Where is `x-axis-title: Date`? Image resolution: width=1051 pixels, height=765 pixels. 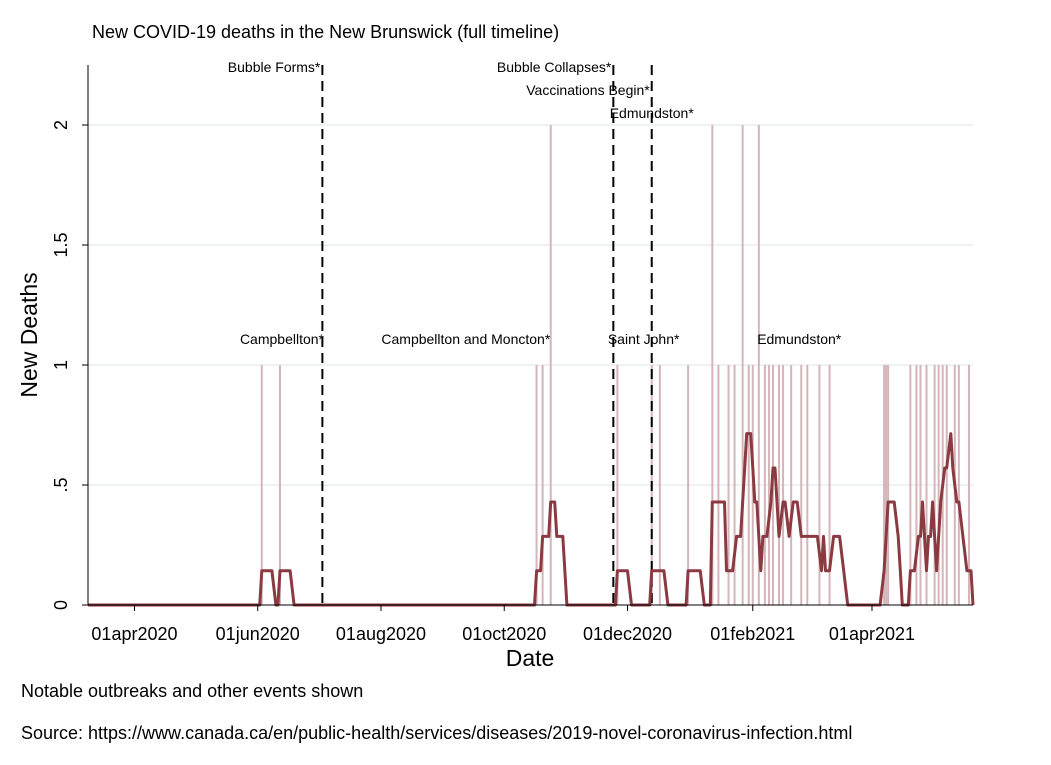
x-axis-title: Date is located at coordinates (530, 658).